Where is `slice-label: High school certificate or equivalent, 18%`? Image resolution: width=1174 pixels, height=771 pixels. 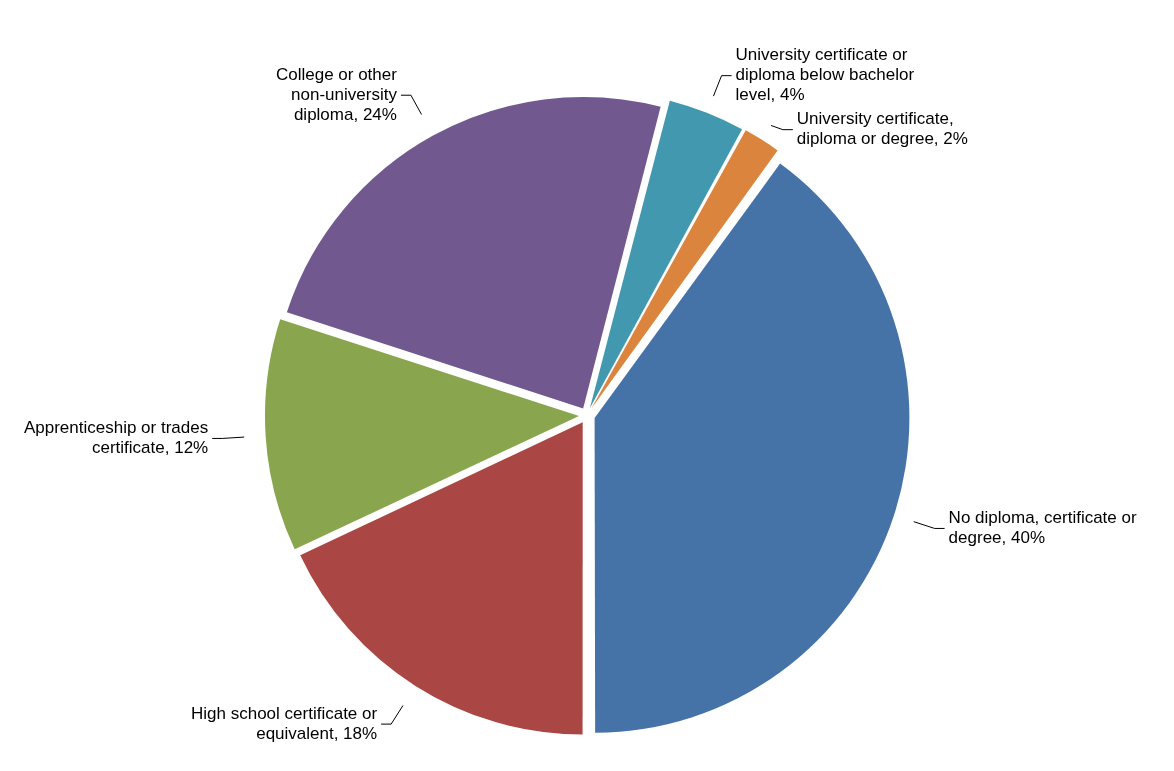 slice-label: High school certificate or equivalent, 18% is located at coordinates (284, 723).